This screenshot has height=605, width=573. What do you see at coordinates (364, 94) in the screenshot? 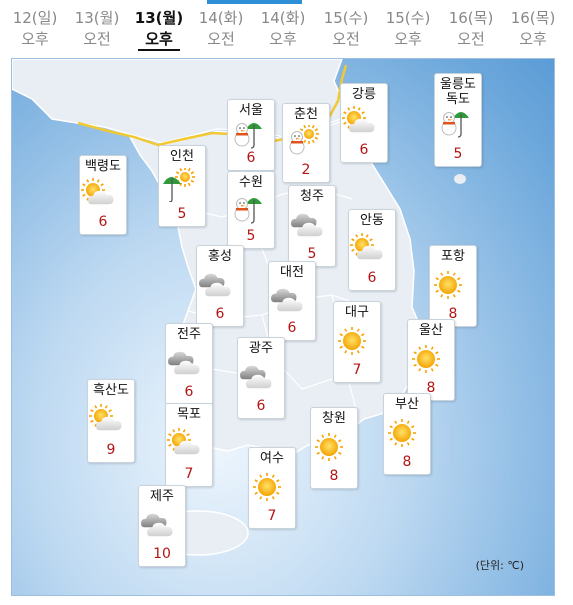
I see `city-name: 강릉` at bounding box center [364, 94].